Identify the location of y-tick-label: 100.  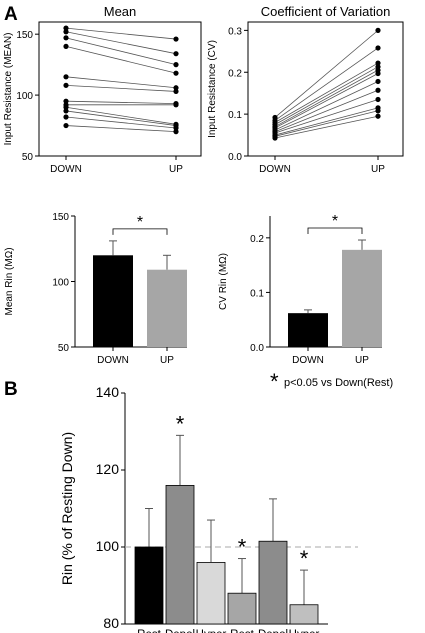
(24, 96).